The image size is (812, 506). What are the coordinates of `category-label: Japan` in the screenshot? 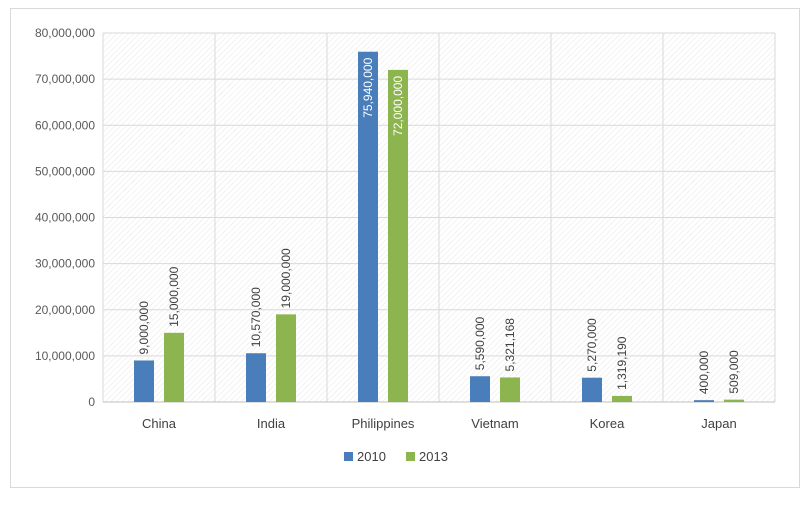 It's located at (718, 423).